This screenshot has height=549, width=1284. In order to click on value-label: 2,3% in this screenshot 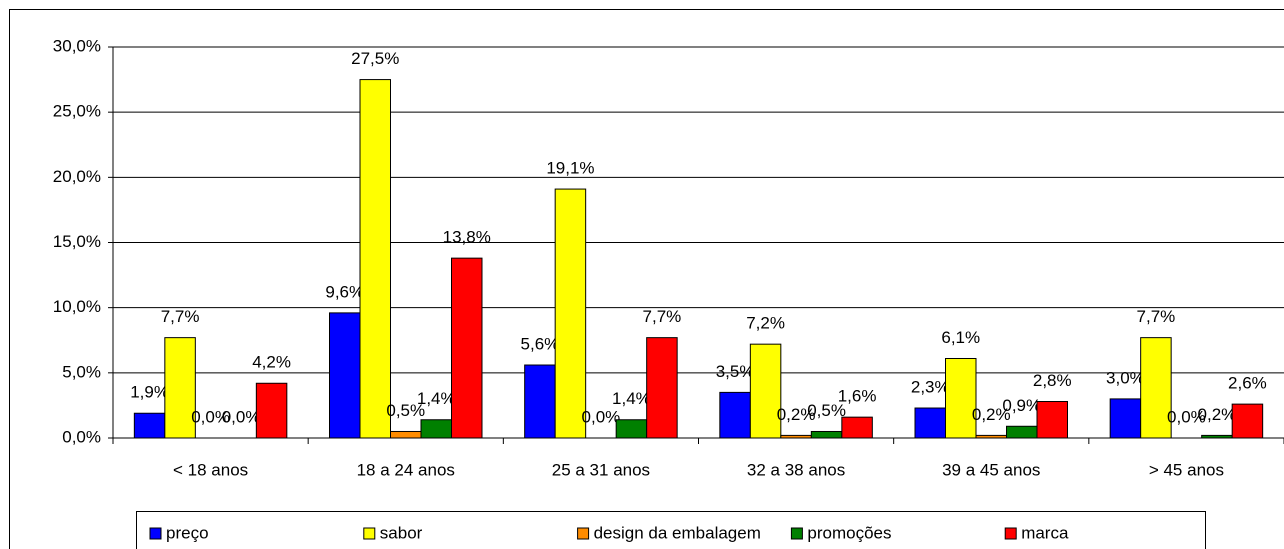, I will do `click(930, 387)`.